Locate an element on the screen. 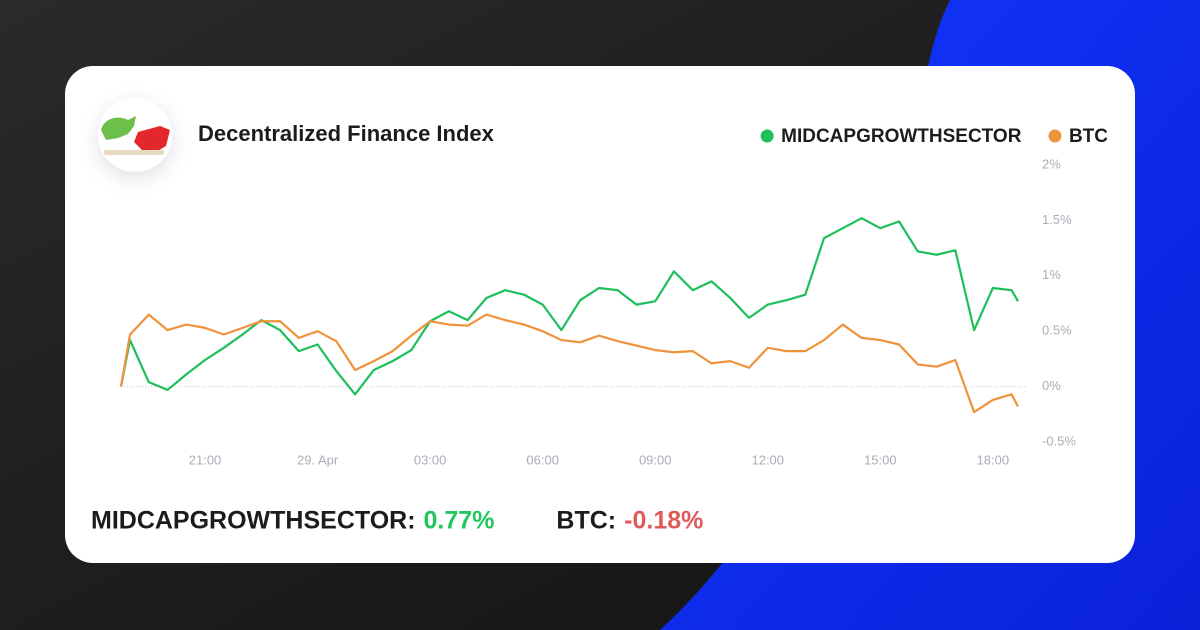 The width and height of the screenshot is (1200, 630). series-line is located at coordinates (569, 363).